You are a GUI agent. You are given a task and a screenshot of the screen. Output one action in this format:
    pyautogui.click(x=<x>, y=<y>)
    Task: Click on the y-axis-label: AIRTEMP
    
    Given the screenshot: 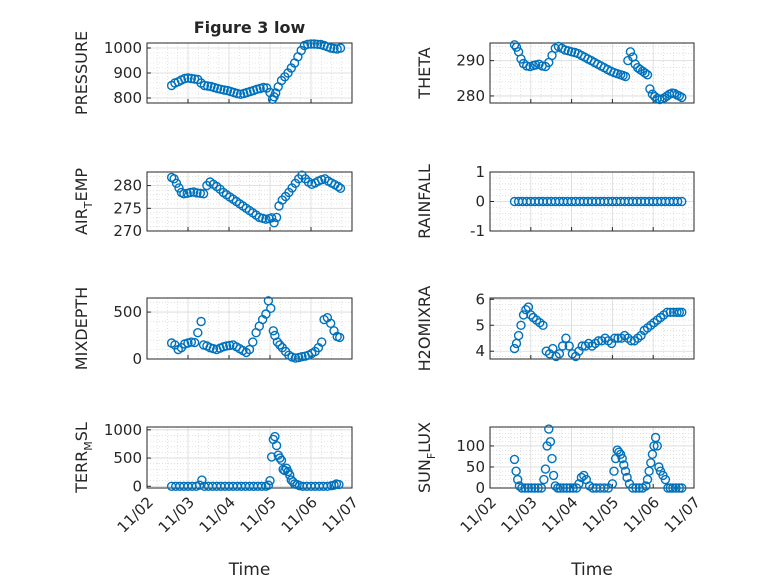 What is the action you would take?
    pyautogui.click(x=83, y=201)
    